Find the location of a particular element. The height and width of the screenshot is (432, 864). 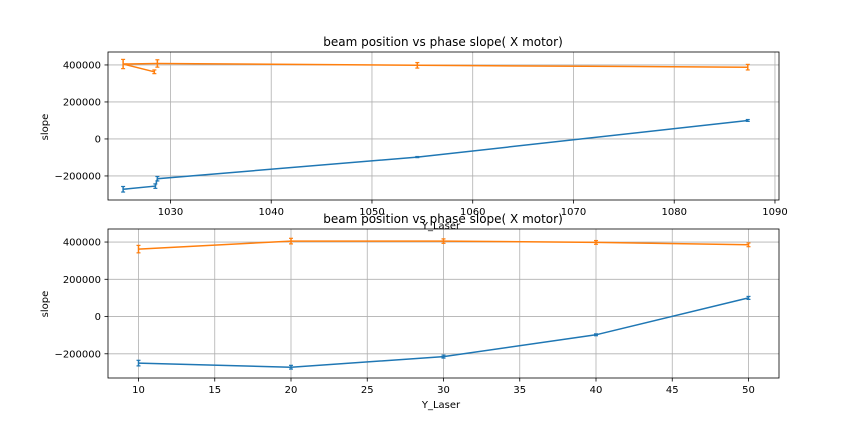

chart-bottom-x-tick-label: 35 is located at coordinates (519, 390).